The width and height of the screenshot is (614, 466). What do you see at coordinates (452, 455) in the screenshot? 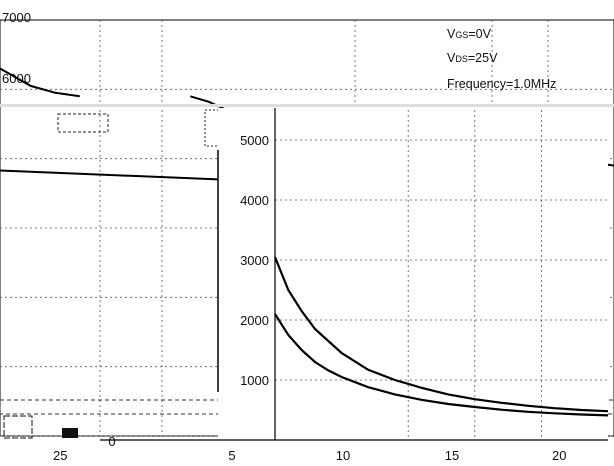
I see `inset-x-tick-15: 15` at bounding box center [452, 455].